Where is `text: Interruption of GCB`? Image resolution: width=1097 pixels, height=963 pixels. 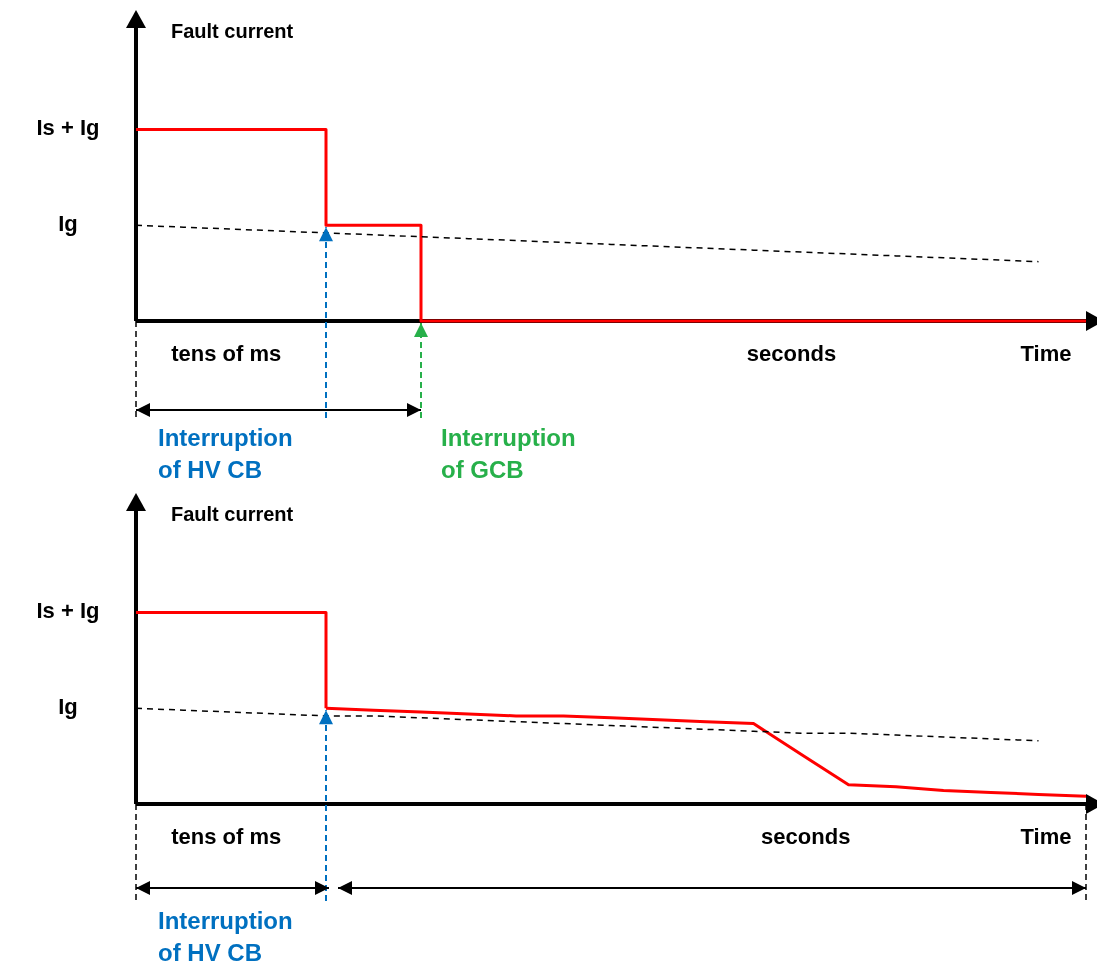 text: Interruption of GCB is located at coordinates (508, 453).